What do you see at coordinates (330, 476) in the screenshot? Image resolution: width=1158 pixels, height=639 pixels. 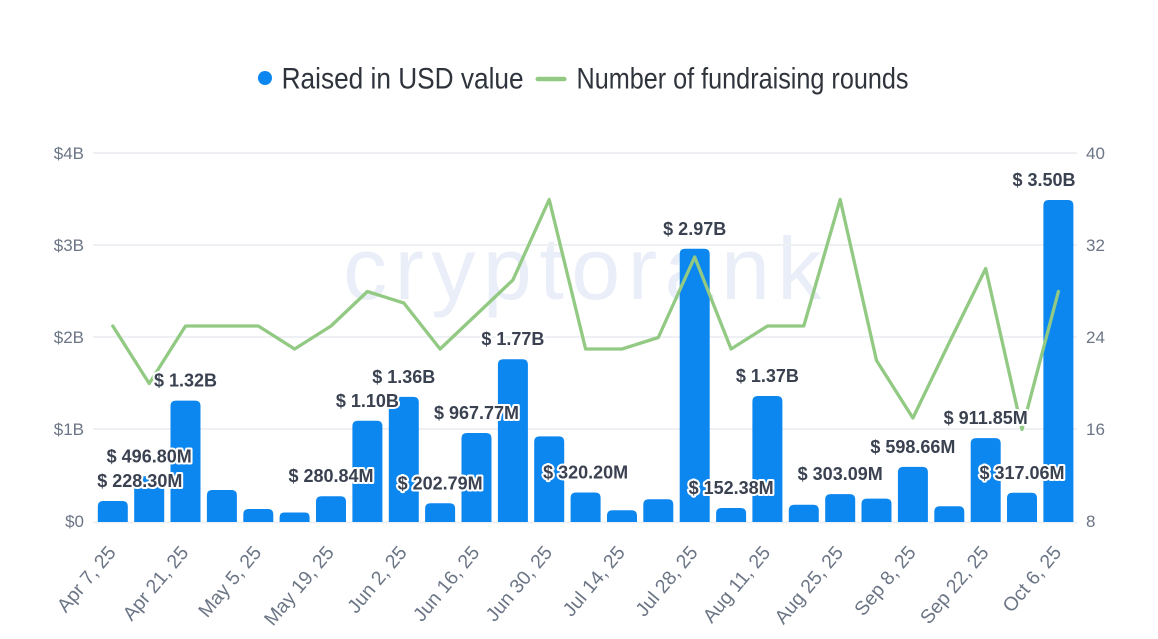 I see `svg-text: $ 280.84M` at bounding box center [330, 476].